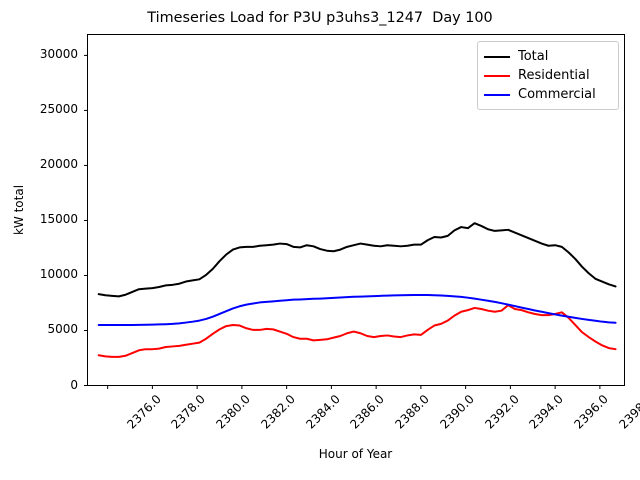 This screenshot has height=480, width=640. What do you see at coordinates (58, 164) in the screenshot?
I see `y-tick-label: 20000` at bounding box center [58, 164].